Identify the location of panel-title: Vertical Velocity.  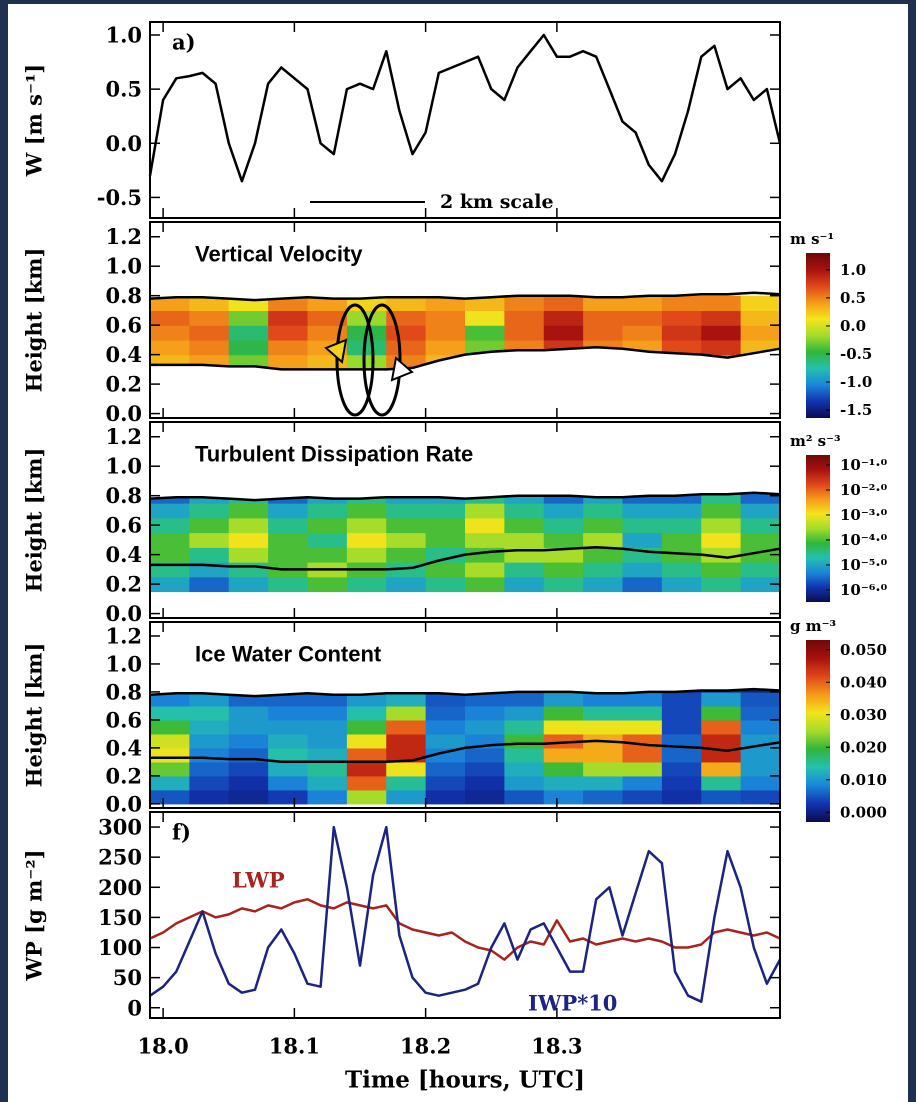
(279, 254).